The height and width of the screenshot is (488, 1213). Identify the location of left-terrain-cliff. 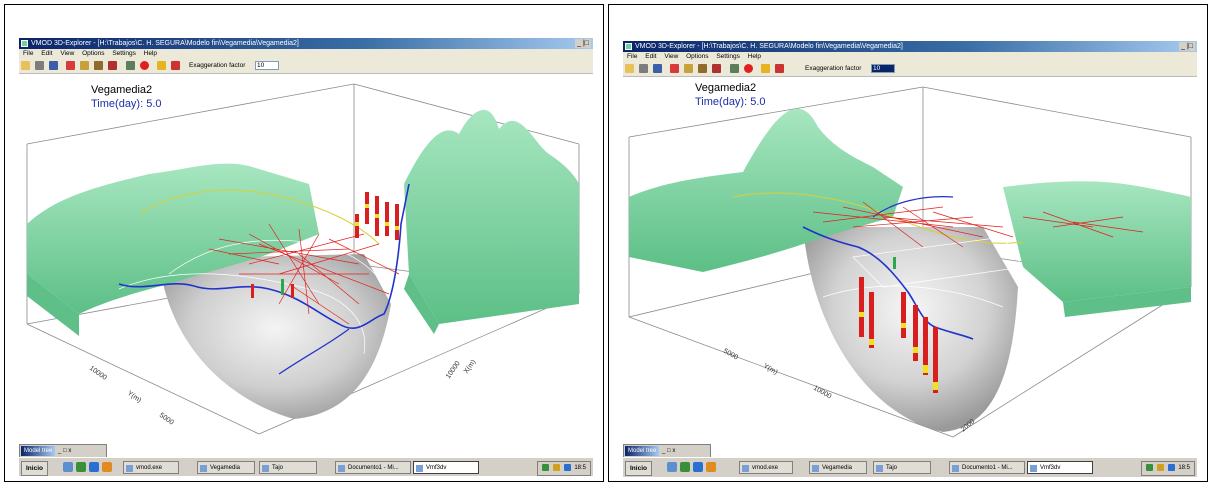
(421, 304).